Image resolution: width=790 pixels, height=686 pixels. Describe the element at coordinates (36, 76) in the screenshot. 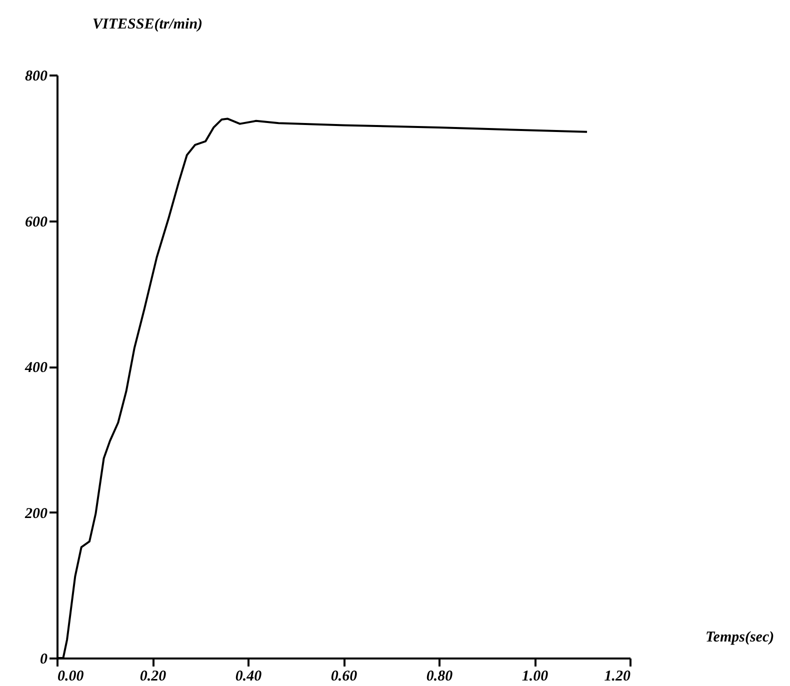

I see `y-tick-label: 800` at that location.